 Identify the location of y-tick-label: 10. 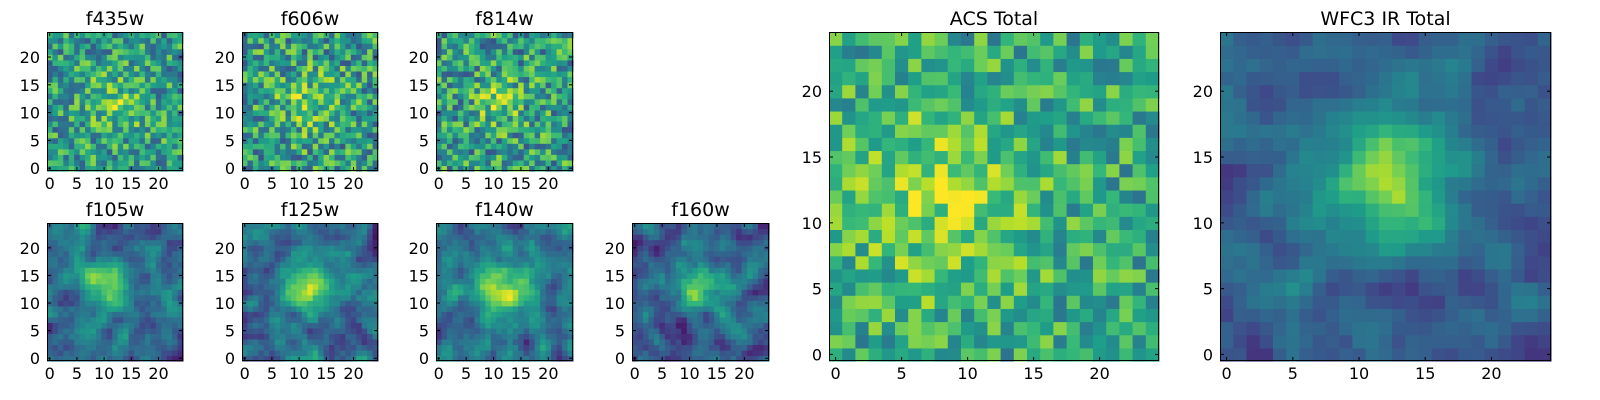
(30, 303).